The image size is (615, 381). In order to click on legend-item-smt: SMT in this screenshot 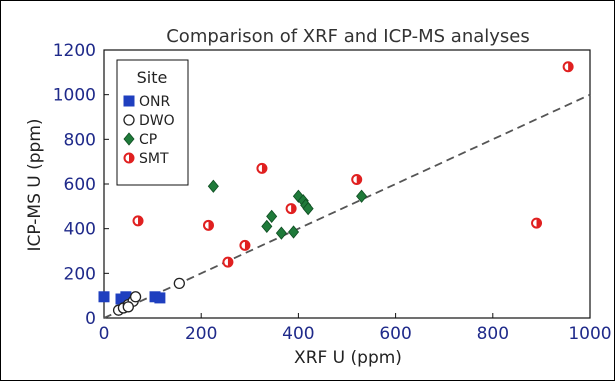, I will do `click(146, 159)`.